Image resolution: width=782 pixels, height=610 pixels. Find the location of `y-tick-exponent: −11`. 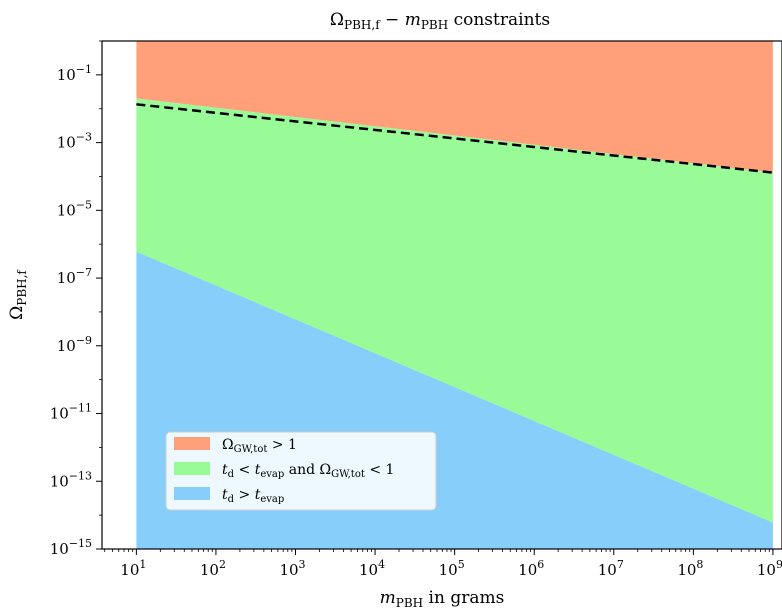

y-tick-exponent: −11 is located at coordinates (80, 408).